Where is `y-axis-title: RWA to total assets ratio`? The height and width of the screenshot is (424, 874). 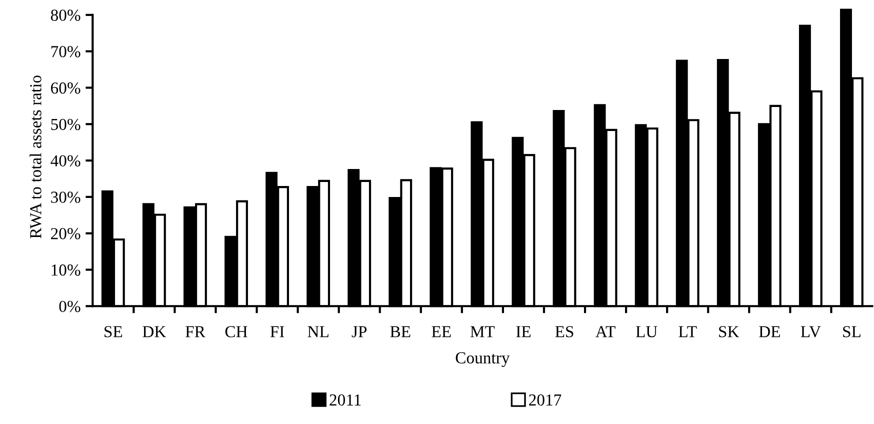 y-axis-title: RWA to total assets ratio is located at coordinates (36, 157).